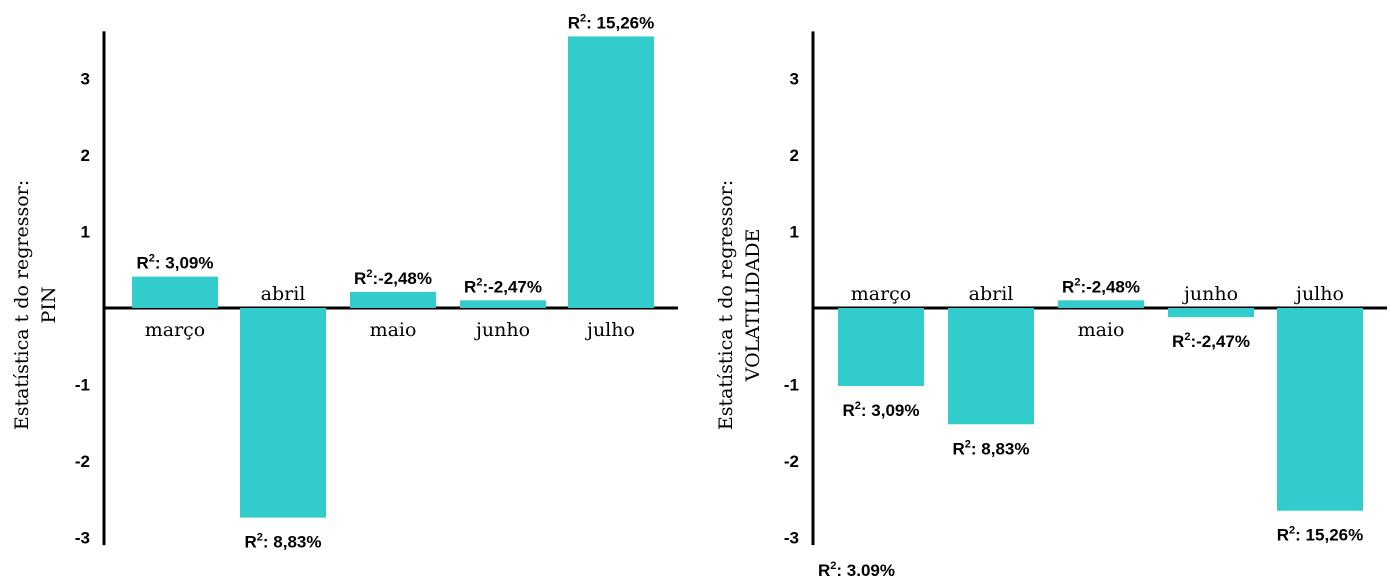  Describe the element at coordinates (856, 570) in the screenshot. I see `footnote-r2-label: R2: 3.09%` at that location.